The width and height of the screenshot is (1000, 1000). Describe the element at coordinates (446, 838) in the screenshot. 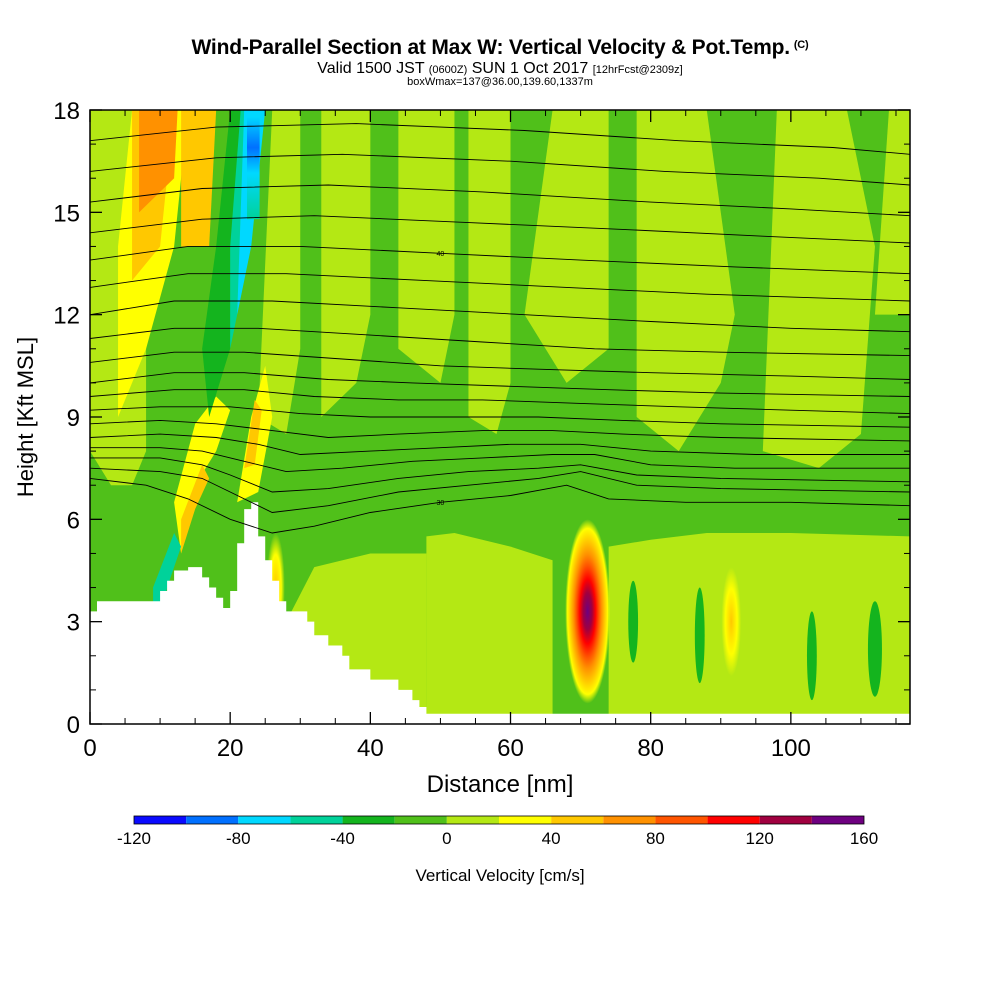

I see `colorbar-tick-label-0: 0` at that location.